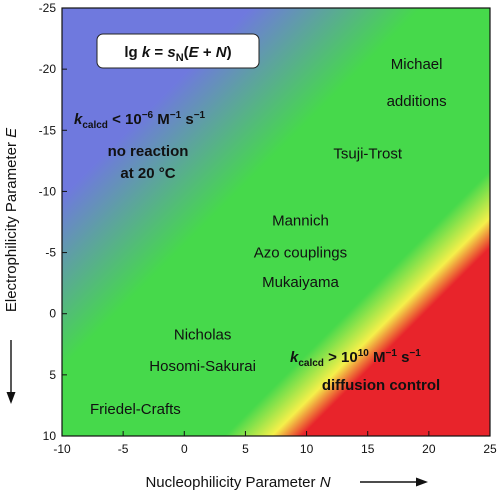 This screenshot has width=500, height=496. Describe the element at coordinates (184, 449) in the screenshot. I see `x-tick-label: 0` at that location.